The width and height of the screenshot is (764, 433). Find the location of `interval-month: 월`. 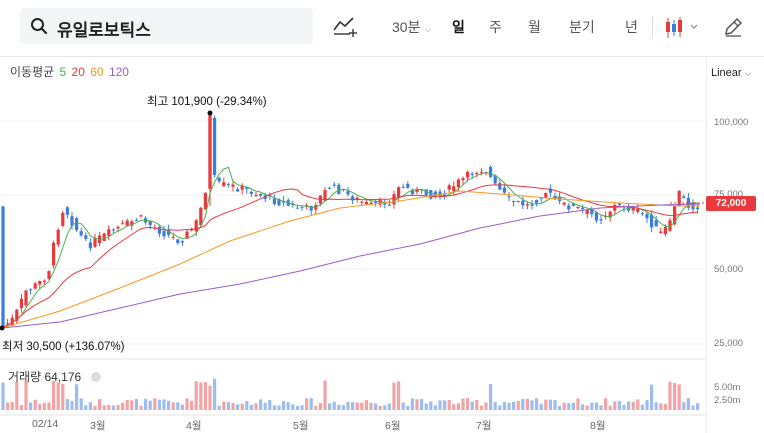

interval-month: 월 is located at coordinates (534, 27).